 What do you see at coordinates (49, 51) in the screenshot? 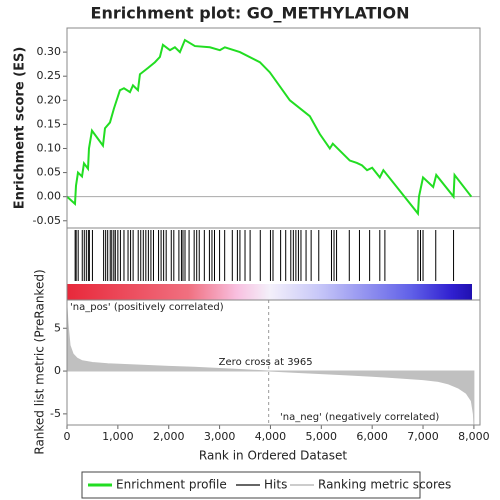
I see `y-tick-label: 0.30` at bounding box center [49, 51].